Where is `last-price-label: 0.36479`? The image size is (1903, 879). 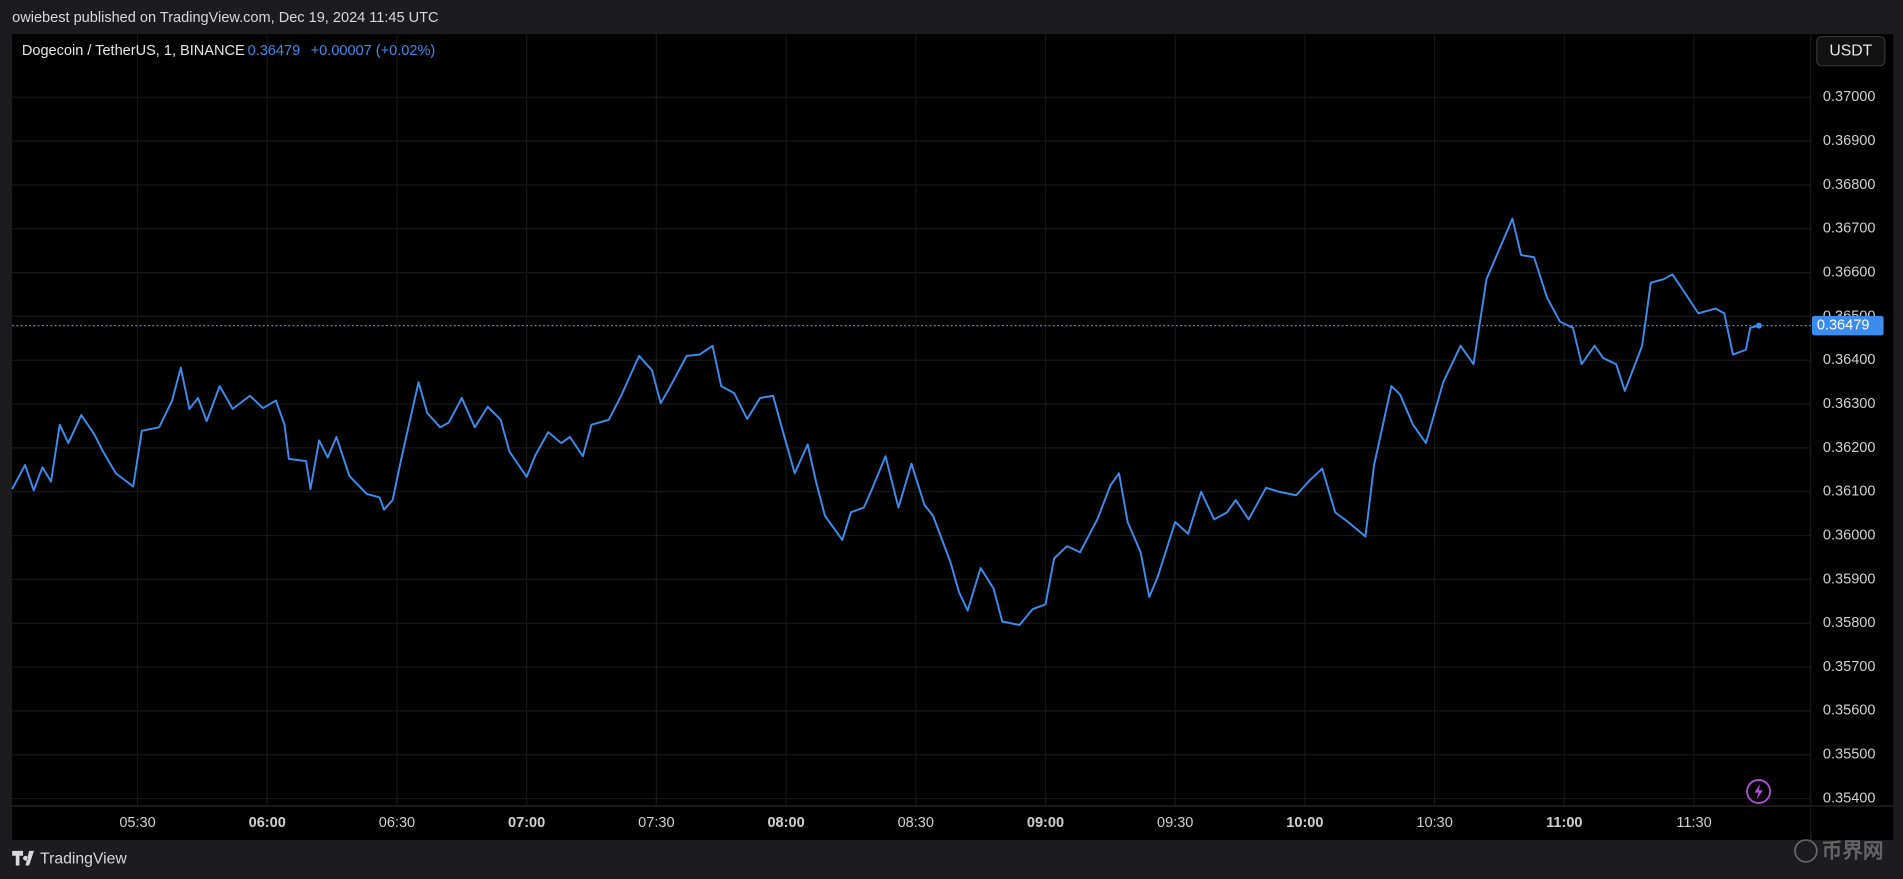
last-price-label: 0.36479 is located at coordinates (1843, 325).